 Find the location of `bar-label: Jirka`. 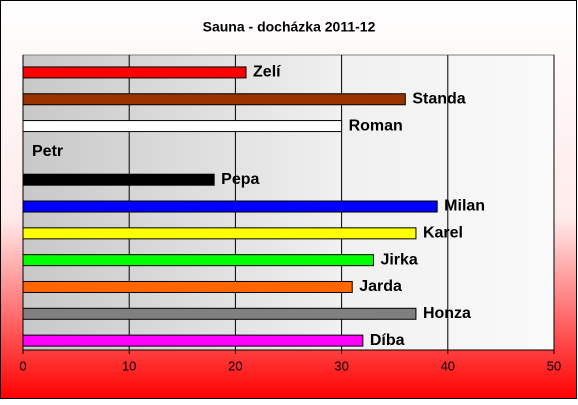

bar-label: Jirka is located at coordinates (398, 259).